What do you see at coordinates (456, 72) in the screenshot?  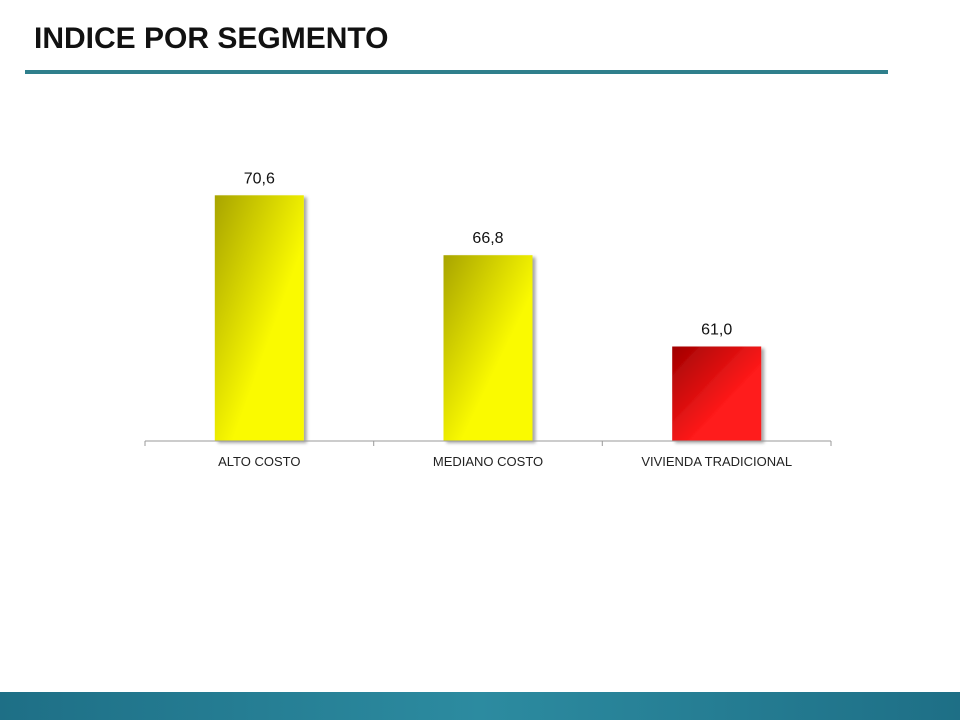 I see `title-divider` at bounding box center [456, 72].